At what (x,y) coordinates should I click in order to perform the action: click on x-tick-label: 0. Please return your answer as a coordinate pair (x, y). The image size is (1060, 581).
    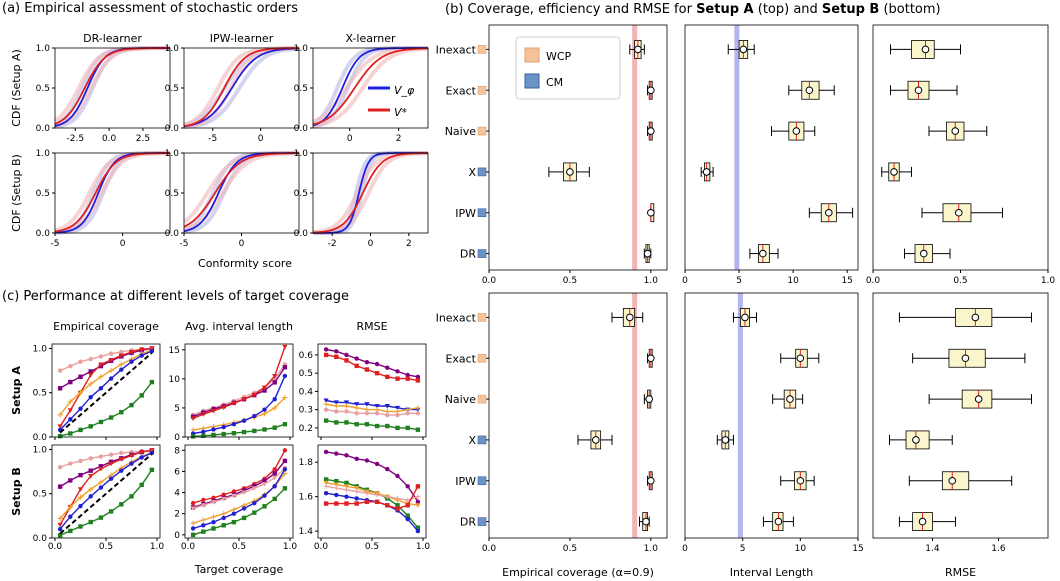
    Looking at the image, I should click on (350, 139).